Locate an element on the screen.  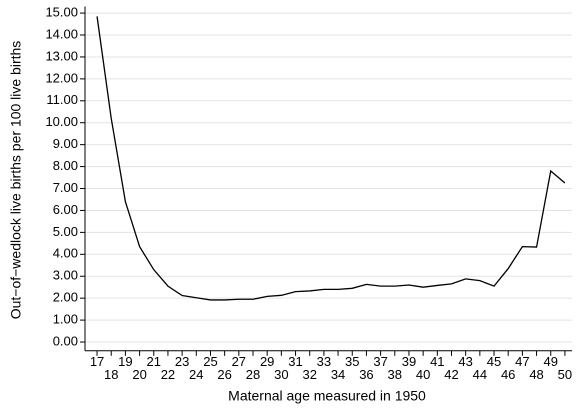
x-tick-label: 46 is located at coordinates (508, 374).